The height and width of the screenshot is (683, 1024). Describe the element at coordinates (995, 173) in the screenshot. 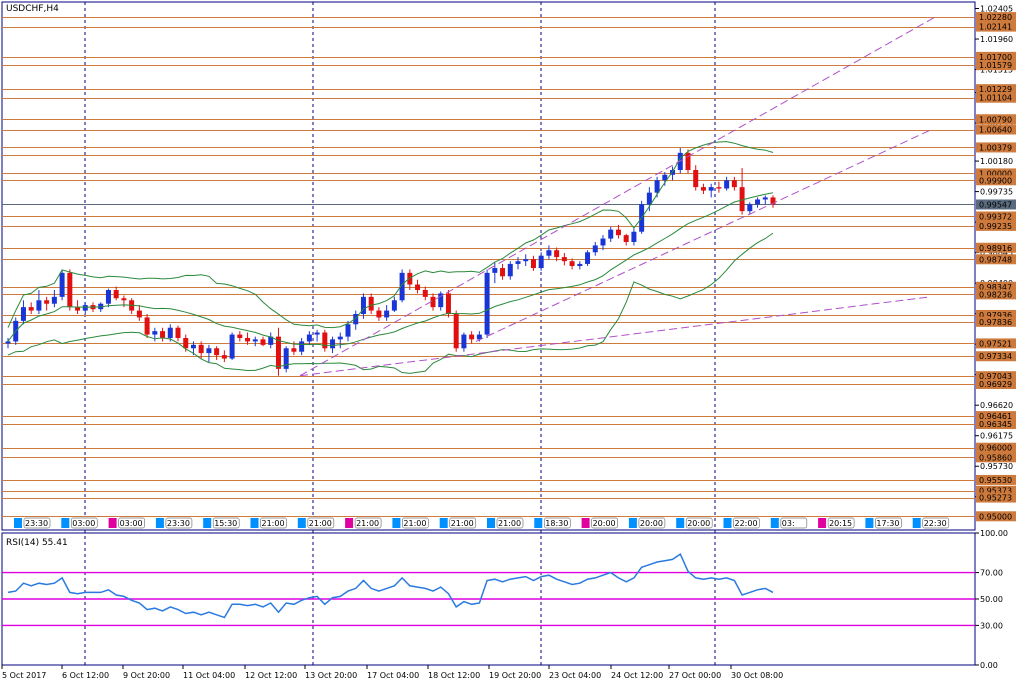

I see `price-level-tag-label: 1.00000` at that location.